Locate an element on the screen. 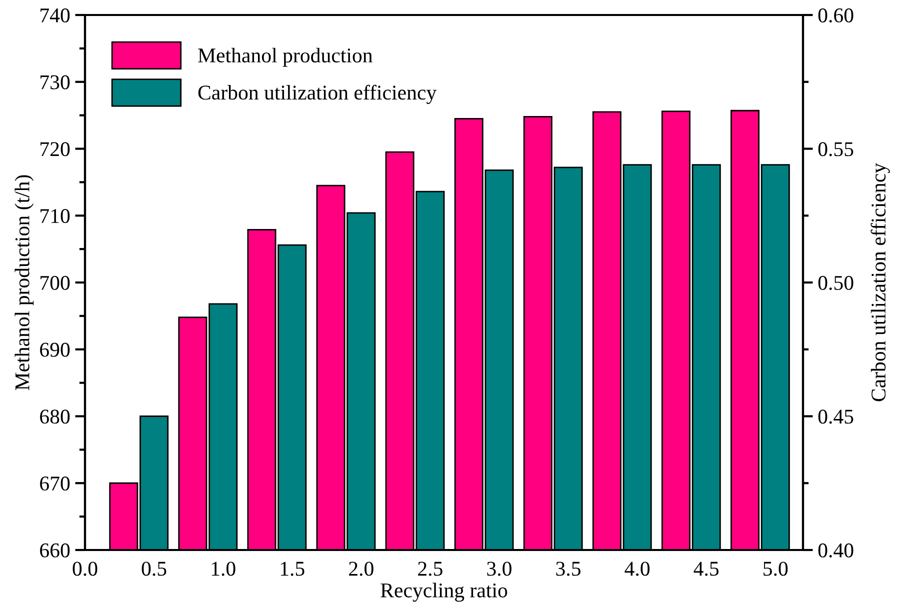  y-tick-label: 690 is located at coordinates (55, 349).